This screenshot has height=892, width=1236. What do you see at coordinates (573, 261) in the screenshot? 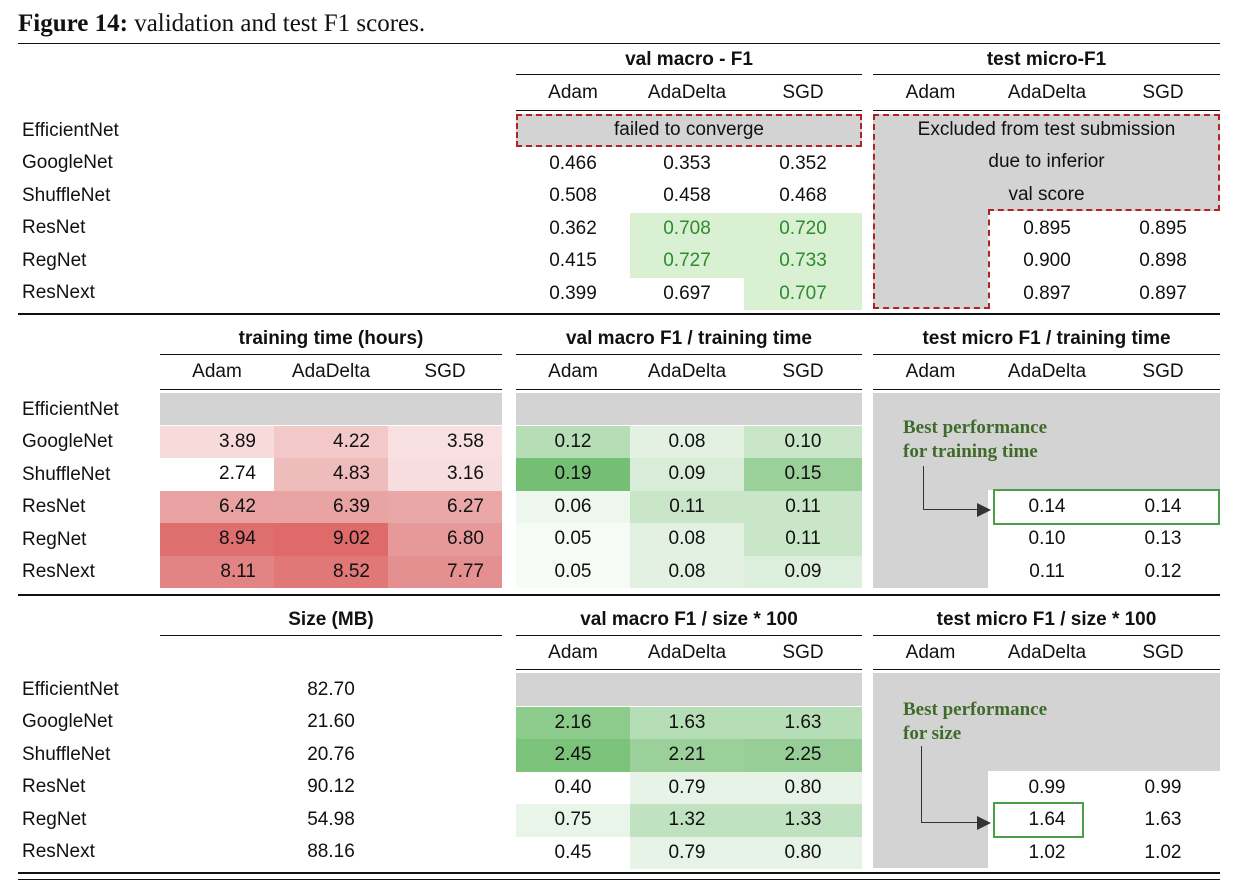
I see `sec1-val-cell-r3-c0: 0.415` at bounding box center [573, 261].